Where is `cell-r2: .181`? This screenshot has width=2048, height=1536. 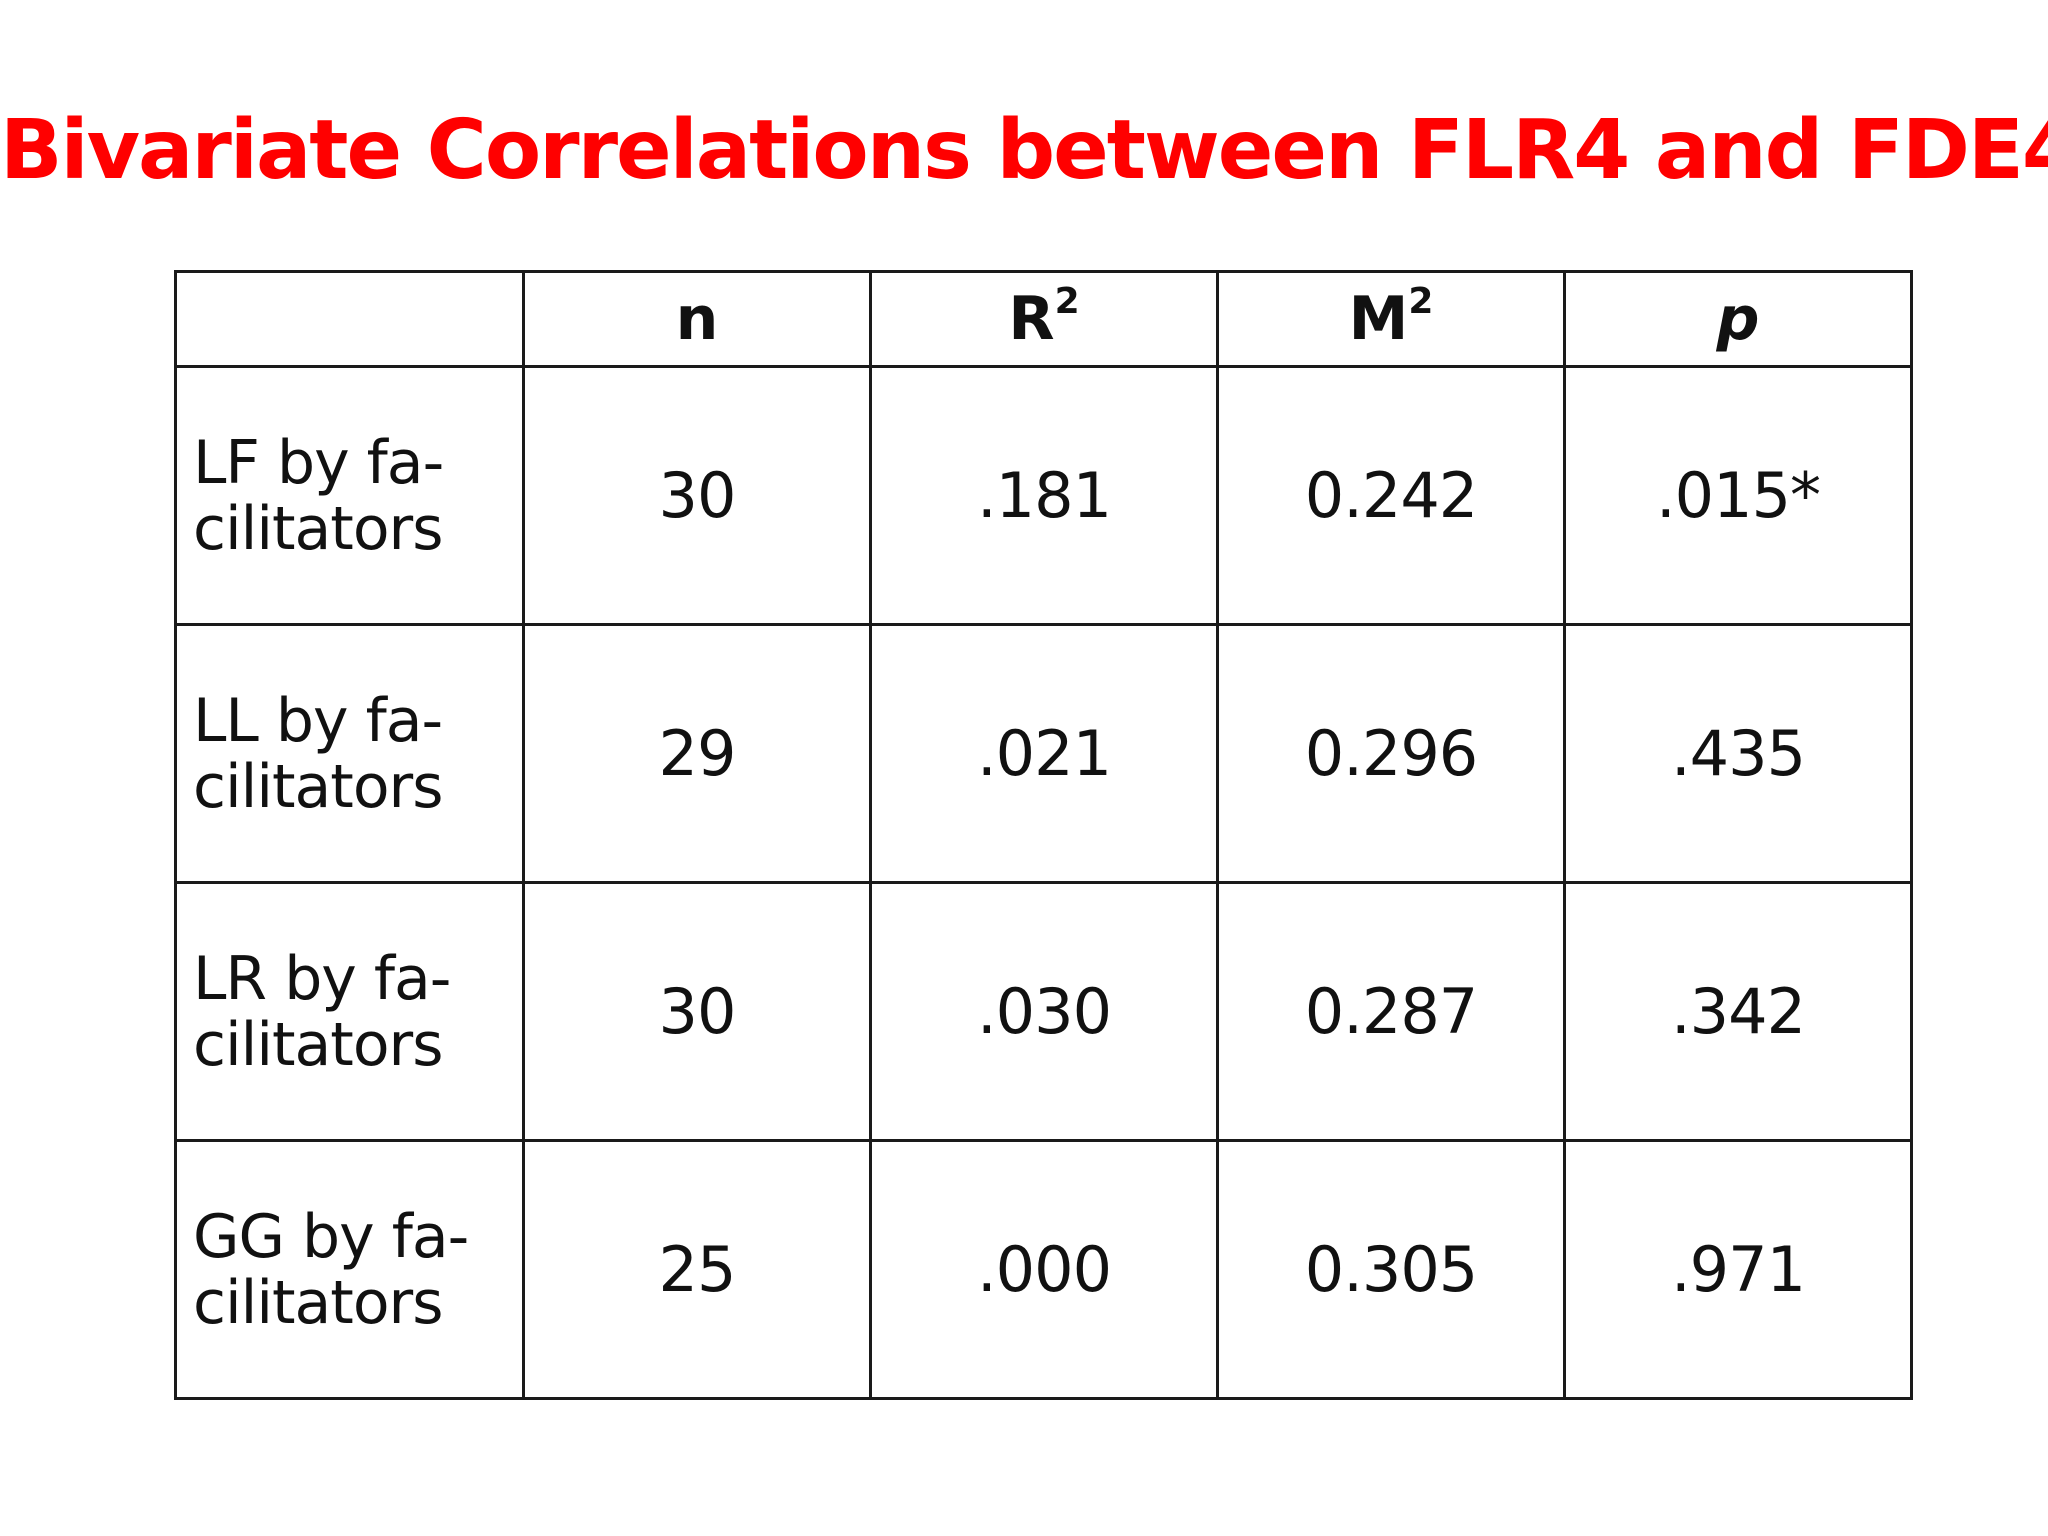 cell-r2: .181 is located at coordinates (1044, 495).